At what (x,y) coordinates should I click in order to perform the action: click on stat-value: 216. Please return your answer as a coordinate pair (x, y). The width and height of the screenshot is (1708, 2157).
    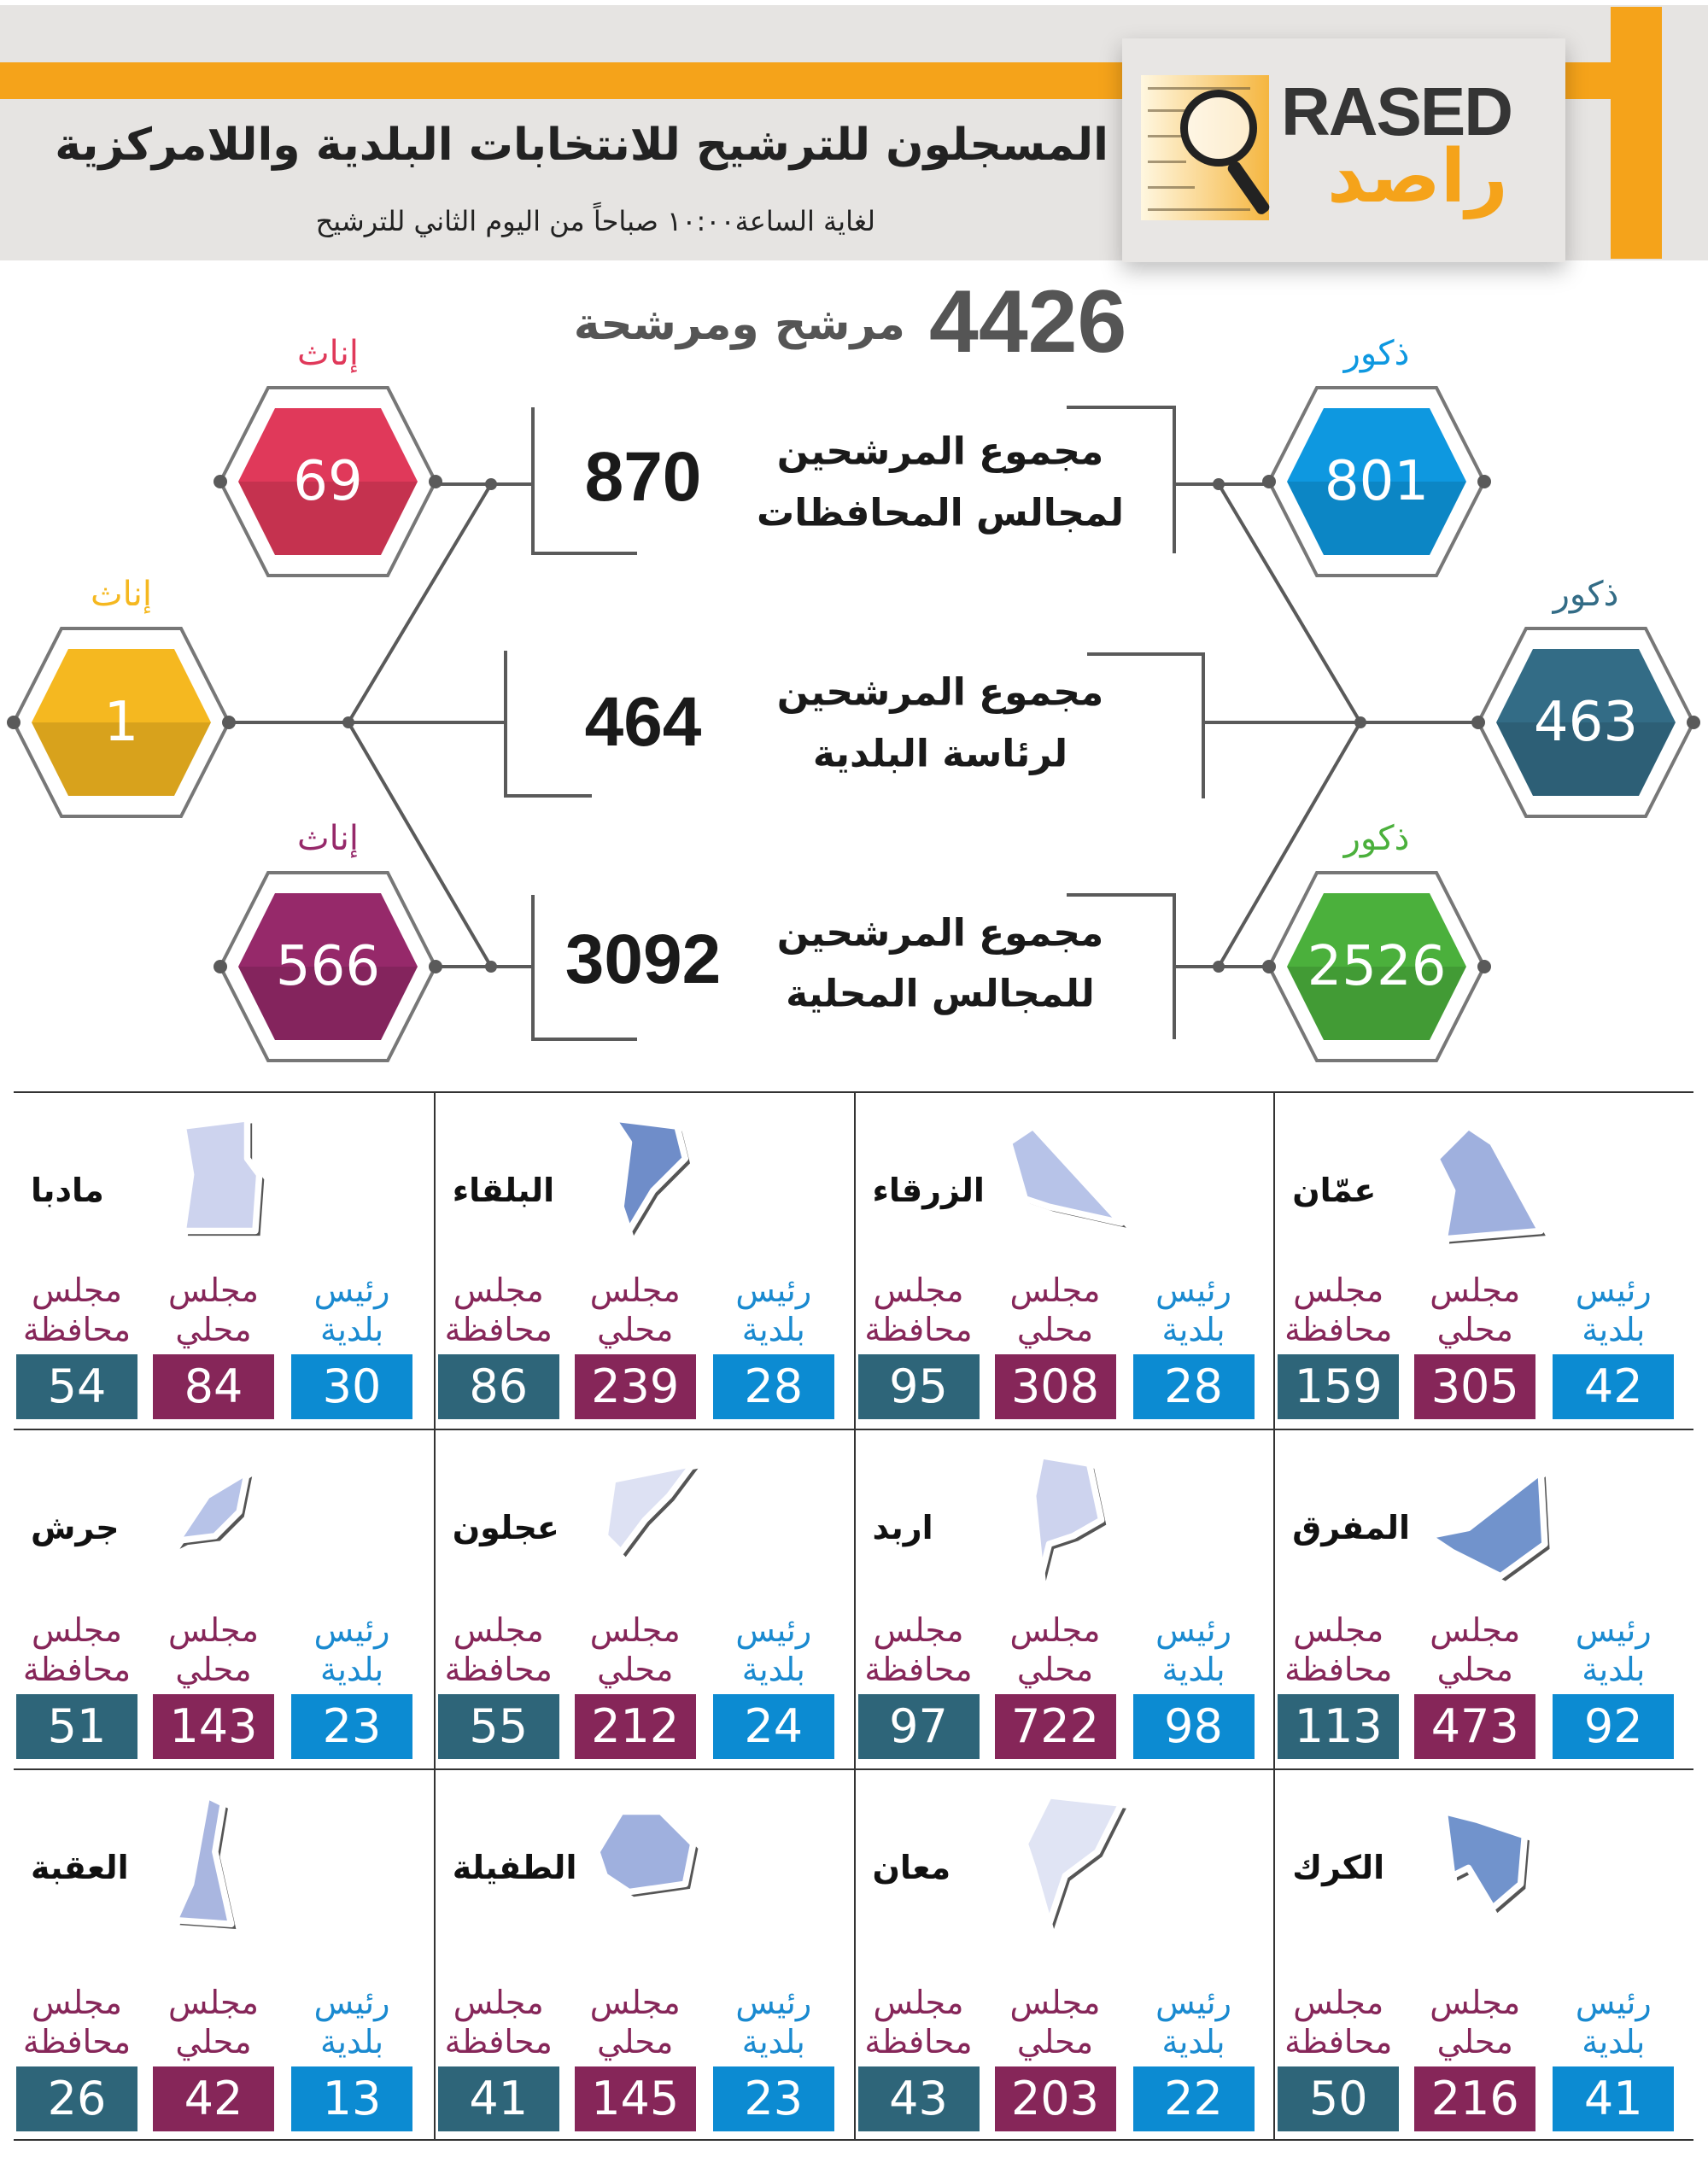
    Looking at the image, I should click on (1475, 2098).